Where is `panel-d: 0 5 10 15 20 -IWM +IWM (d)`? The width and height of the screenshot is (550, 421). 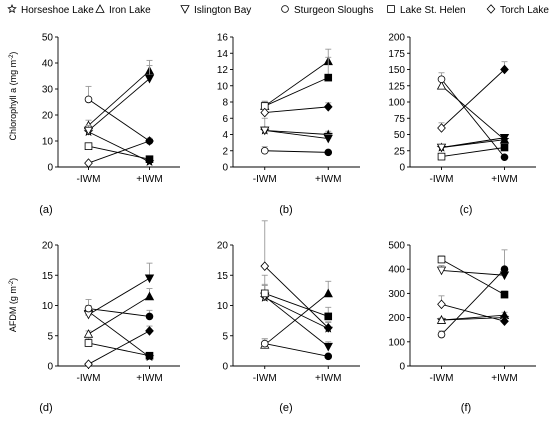
panel-d: 0 5 10 15 20 -IWM +IWM (d) is located at coordinates (109, 327).